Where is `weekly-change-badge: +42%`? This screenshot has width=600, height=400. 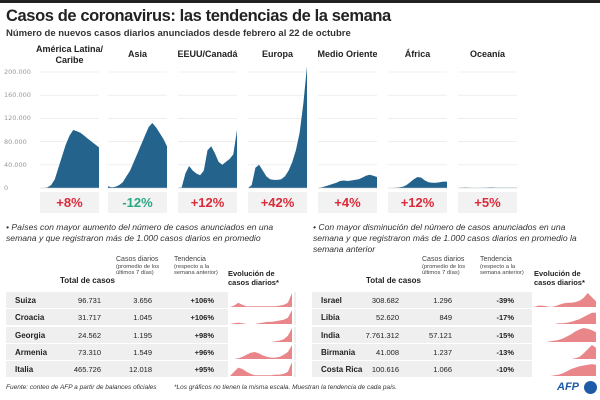 weekly-change-badge: +42% is located at coordinates (277, 202).